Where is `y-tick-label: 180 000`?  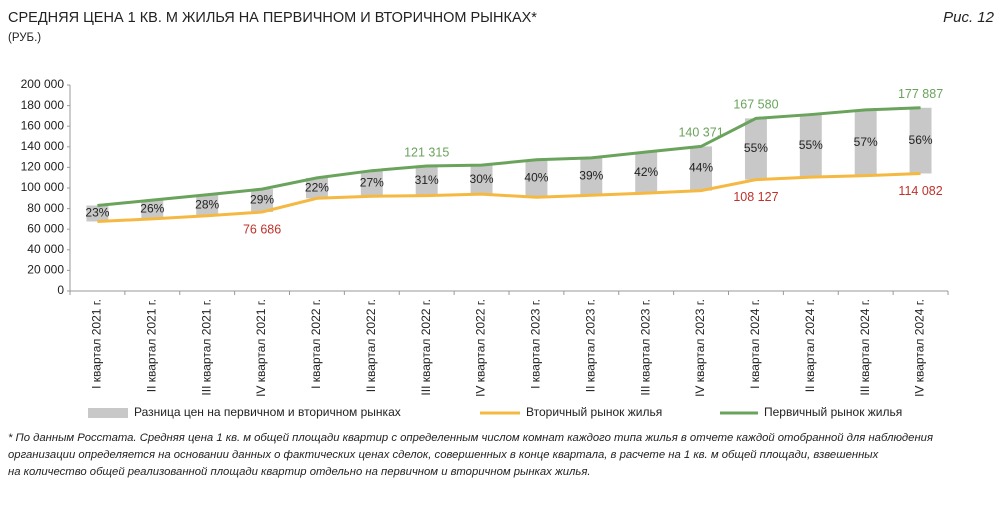
y-tick-label: 180 000 is located at coordinates (43, 105).